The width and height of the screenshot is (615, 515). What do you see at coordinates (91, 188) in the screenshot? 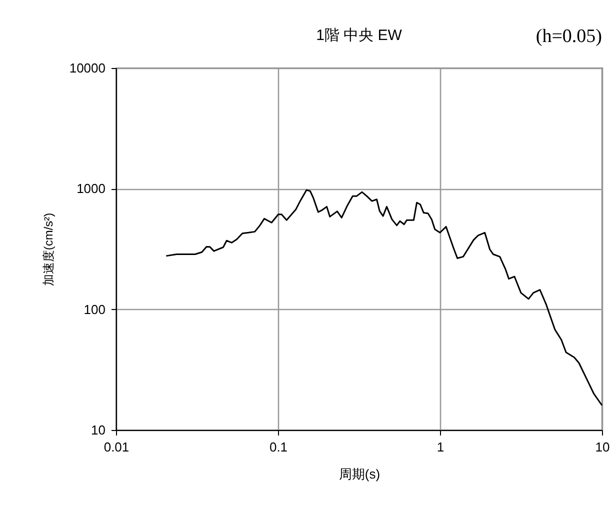
I see `y-tick-label: 1000` at bounding box center [91, 188].